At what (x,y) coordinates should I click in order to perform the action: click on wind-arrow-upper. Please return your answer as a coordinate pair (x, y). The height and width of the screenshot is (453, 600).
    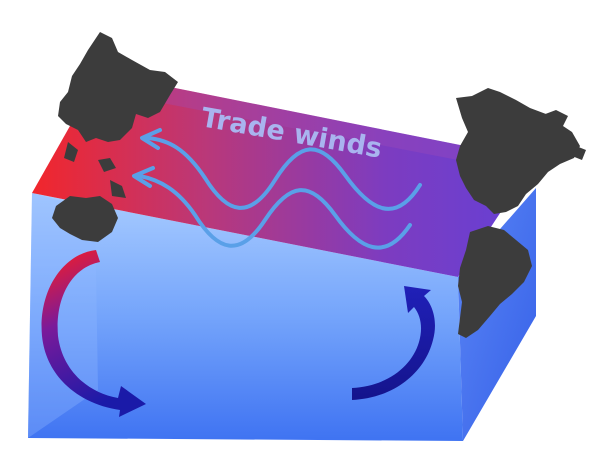
    Looking at the image, I should click on (284, 173).